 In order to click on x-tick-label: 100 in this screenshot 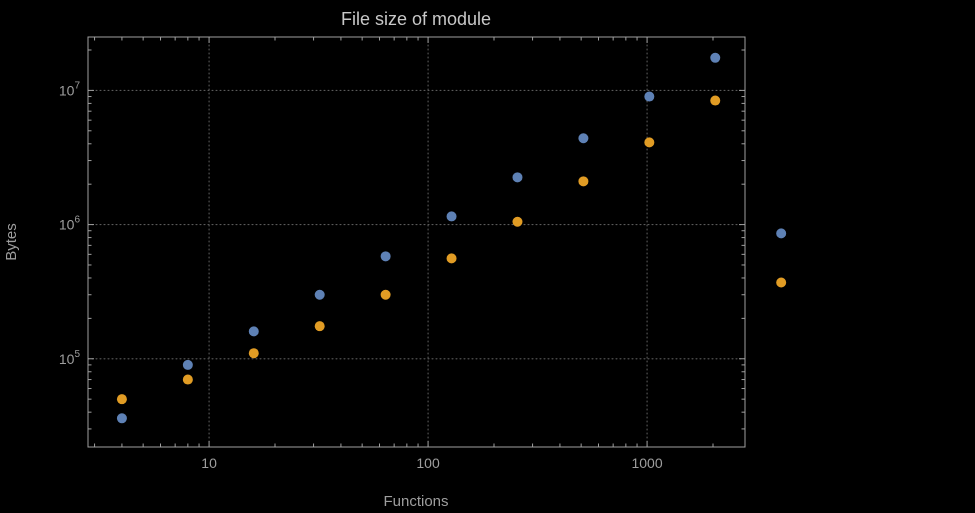, I will do `click(428, 463)`.